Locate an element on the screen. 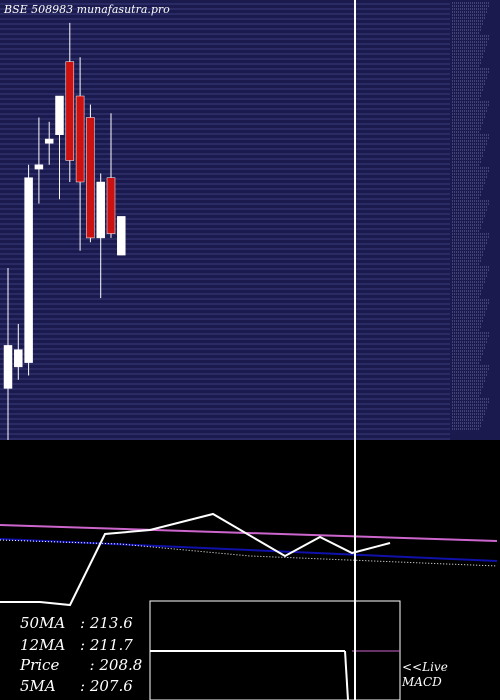 This screenshot has width=500, height=700. price-label: Price is located at coordinates (40, 665).